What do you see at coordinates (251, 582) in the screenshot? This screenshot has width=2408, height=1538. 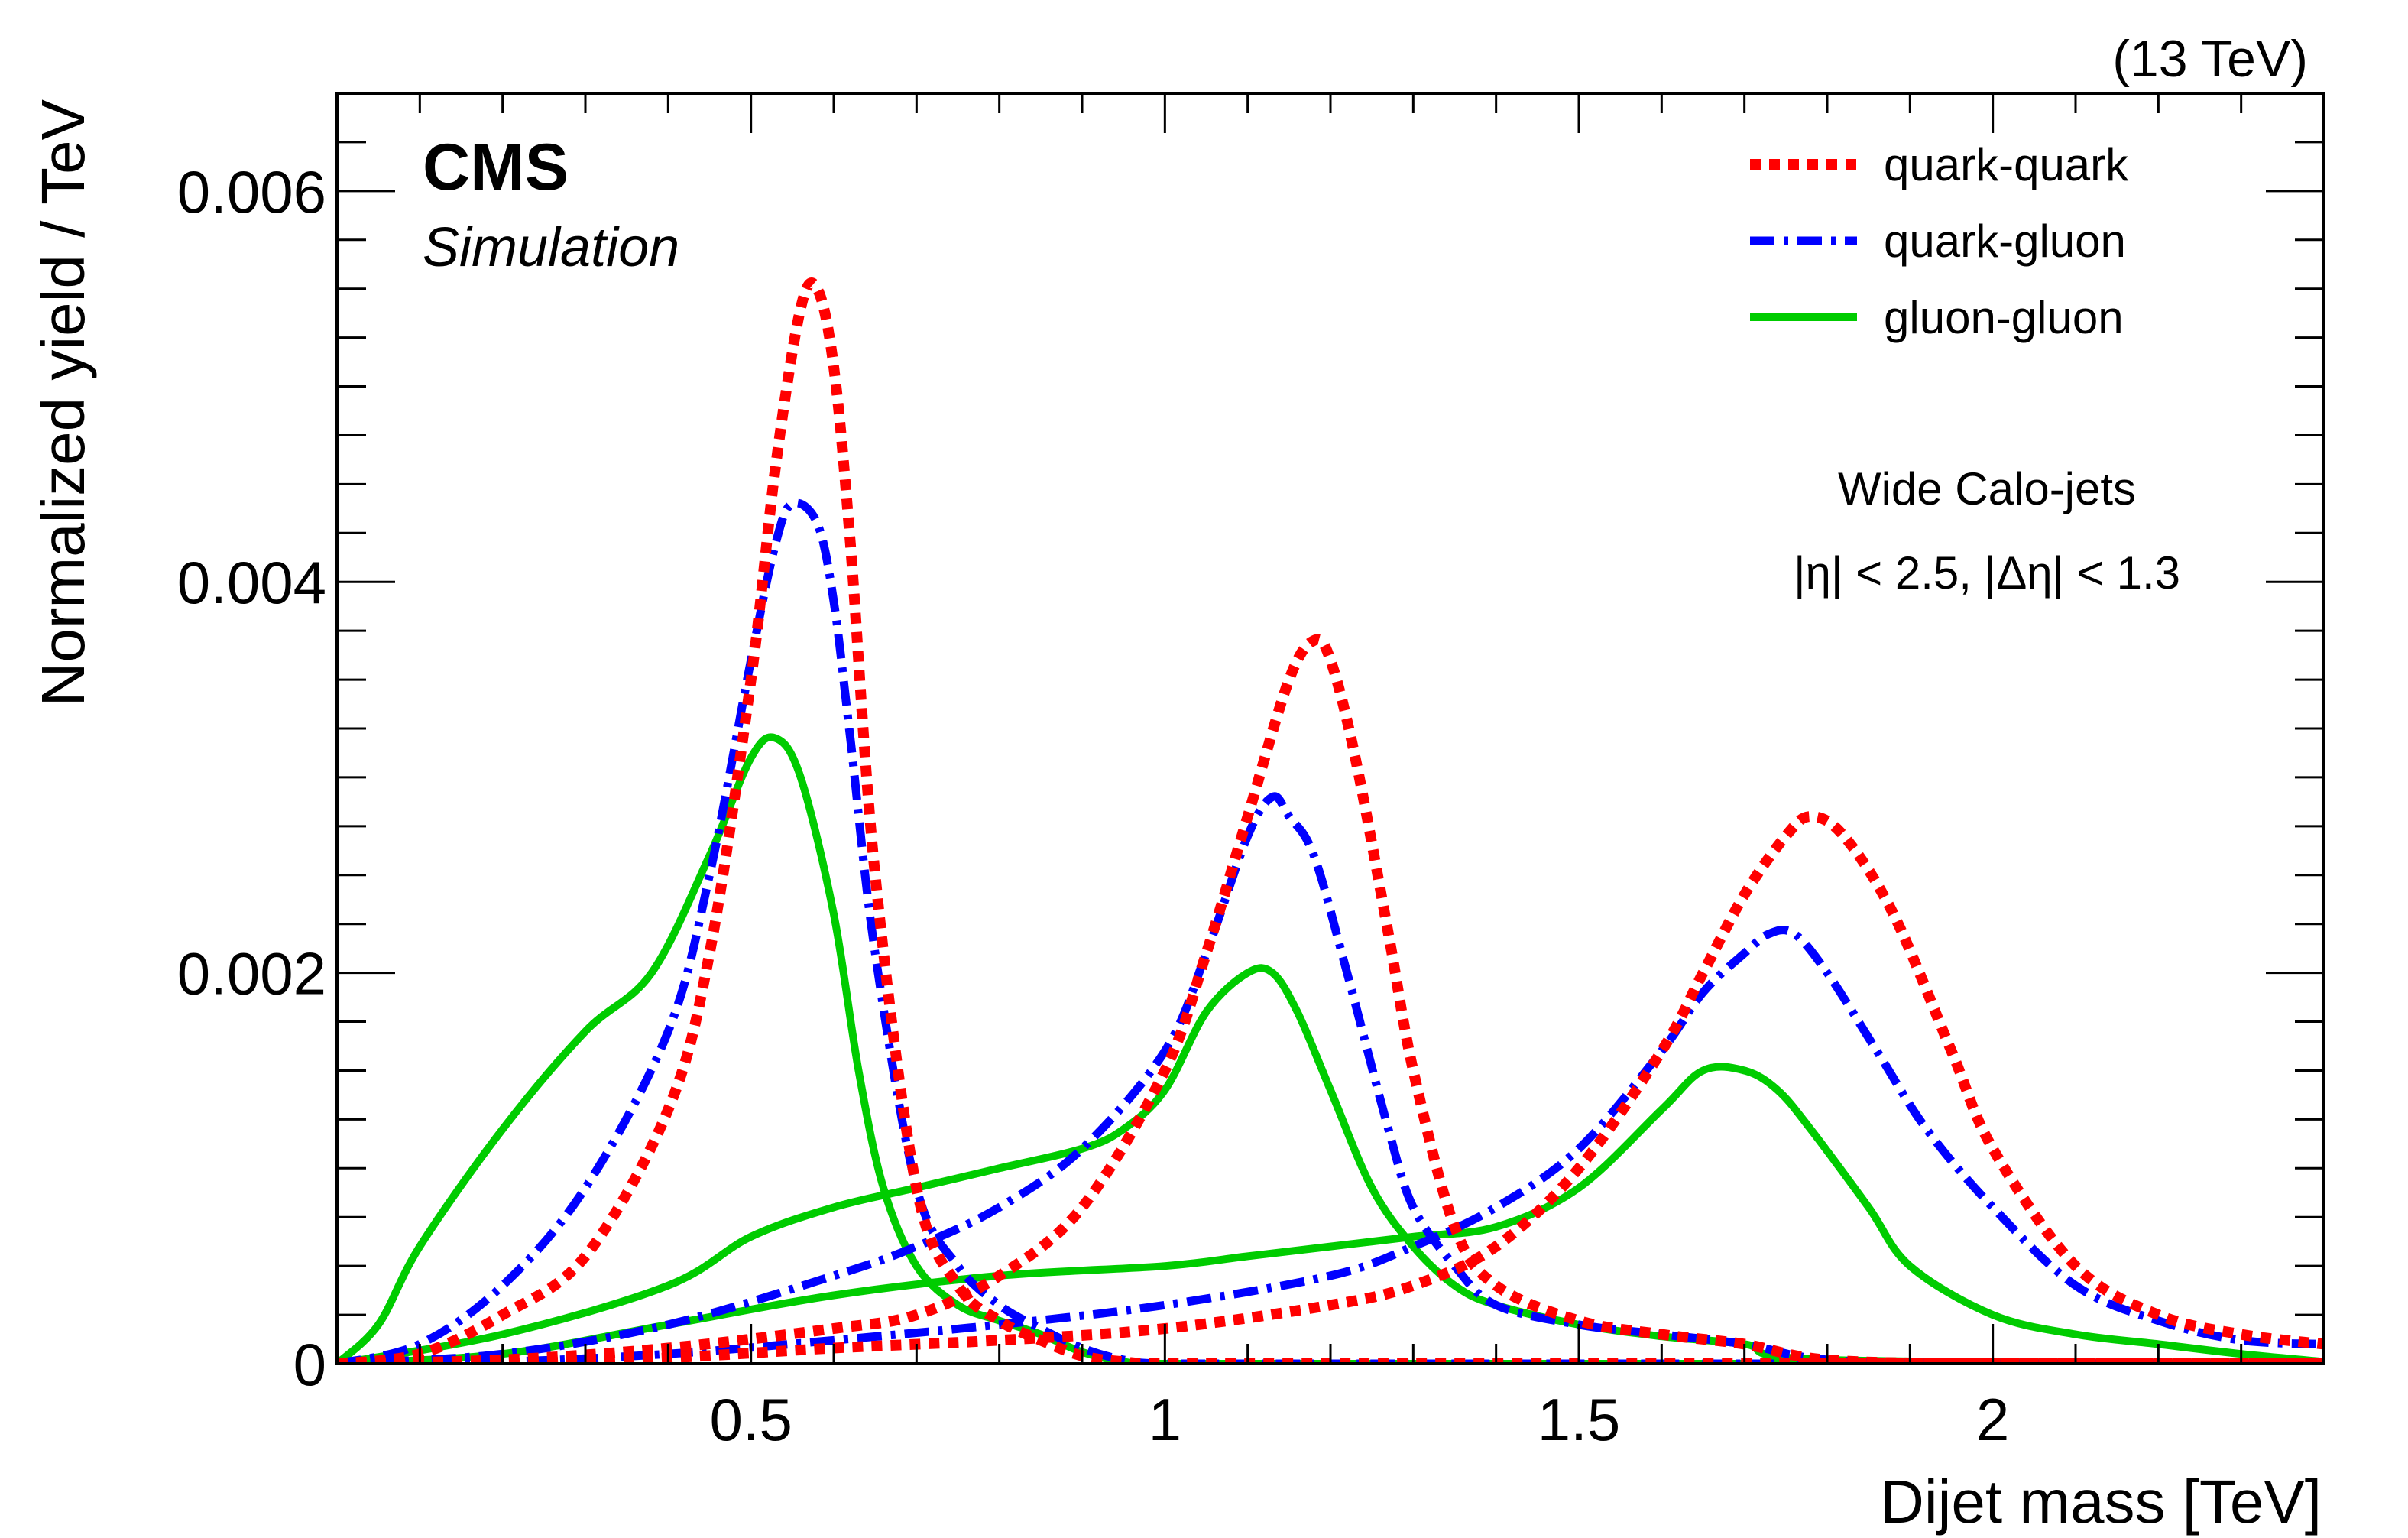 I see `y-tick-label: 0.004` at bounding box center [251, 582].